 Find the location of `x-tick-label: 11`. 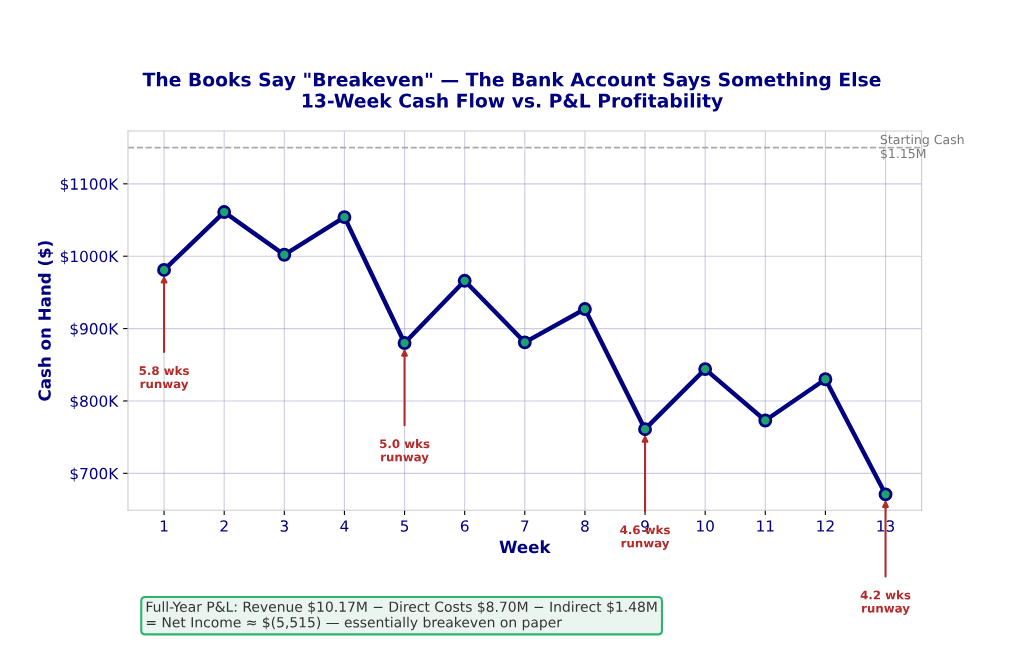

x-tick-label: 11 is located at coordinates (765, 526).